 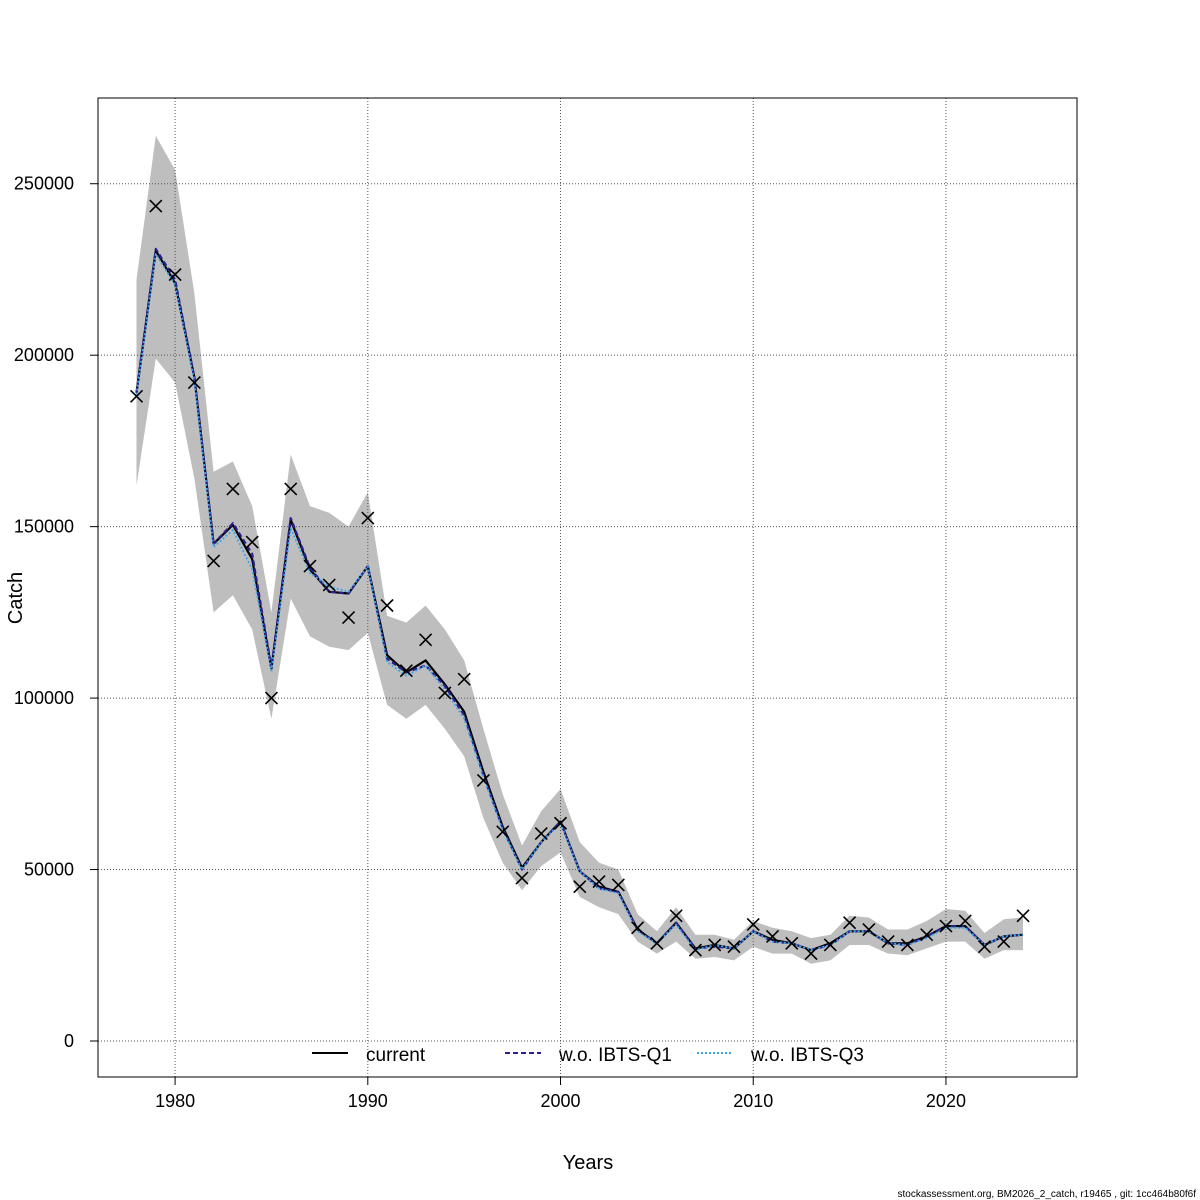 I want to click on observed-point-1984, so click(x=252, y=542).